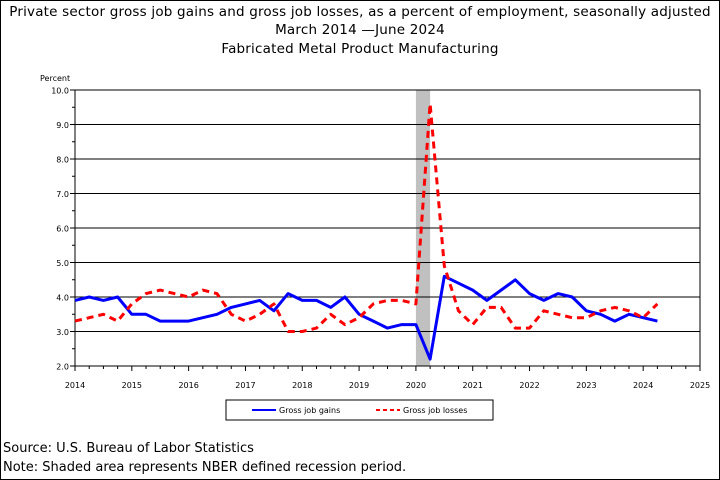 The width and height of the screenshot is (720, 480). What do you see at coordinates (132, 385) in the screenshot?
I see `x-tick-label: 2015` at bounding box center [132, 385].